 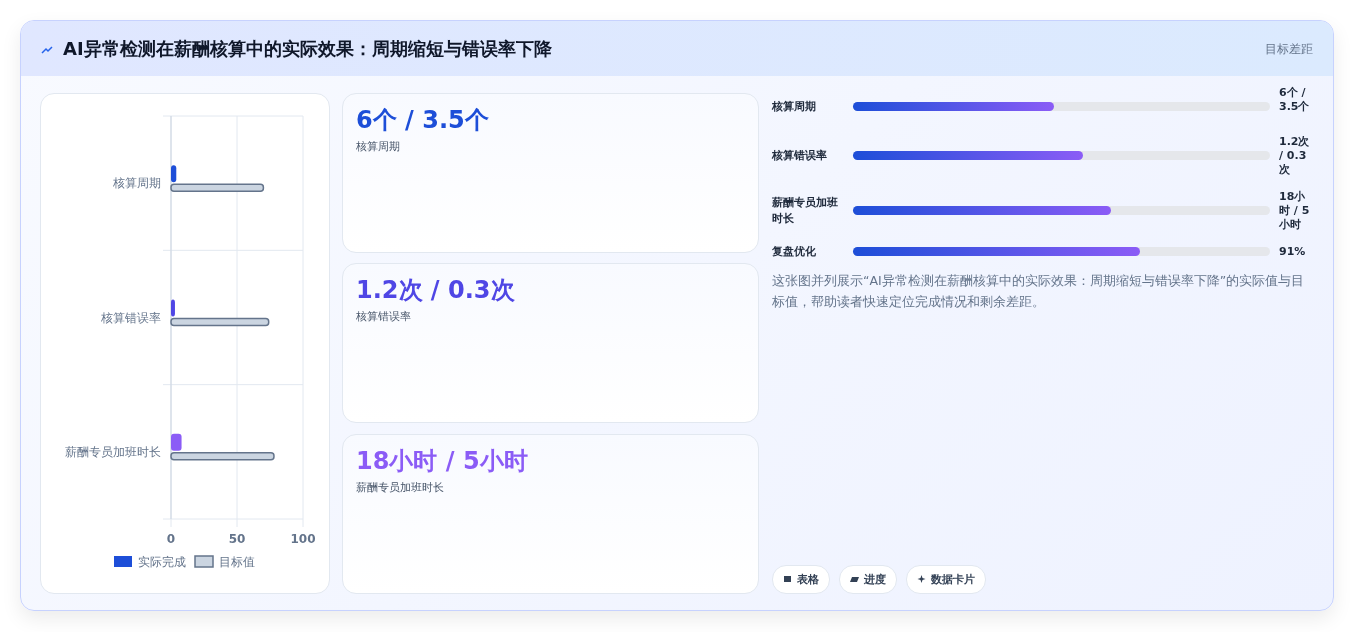 I want to click on text: 91%, so click(x=1293, y=252).